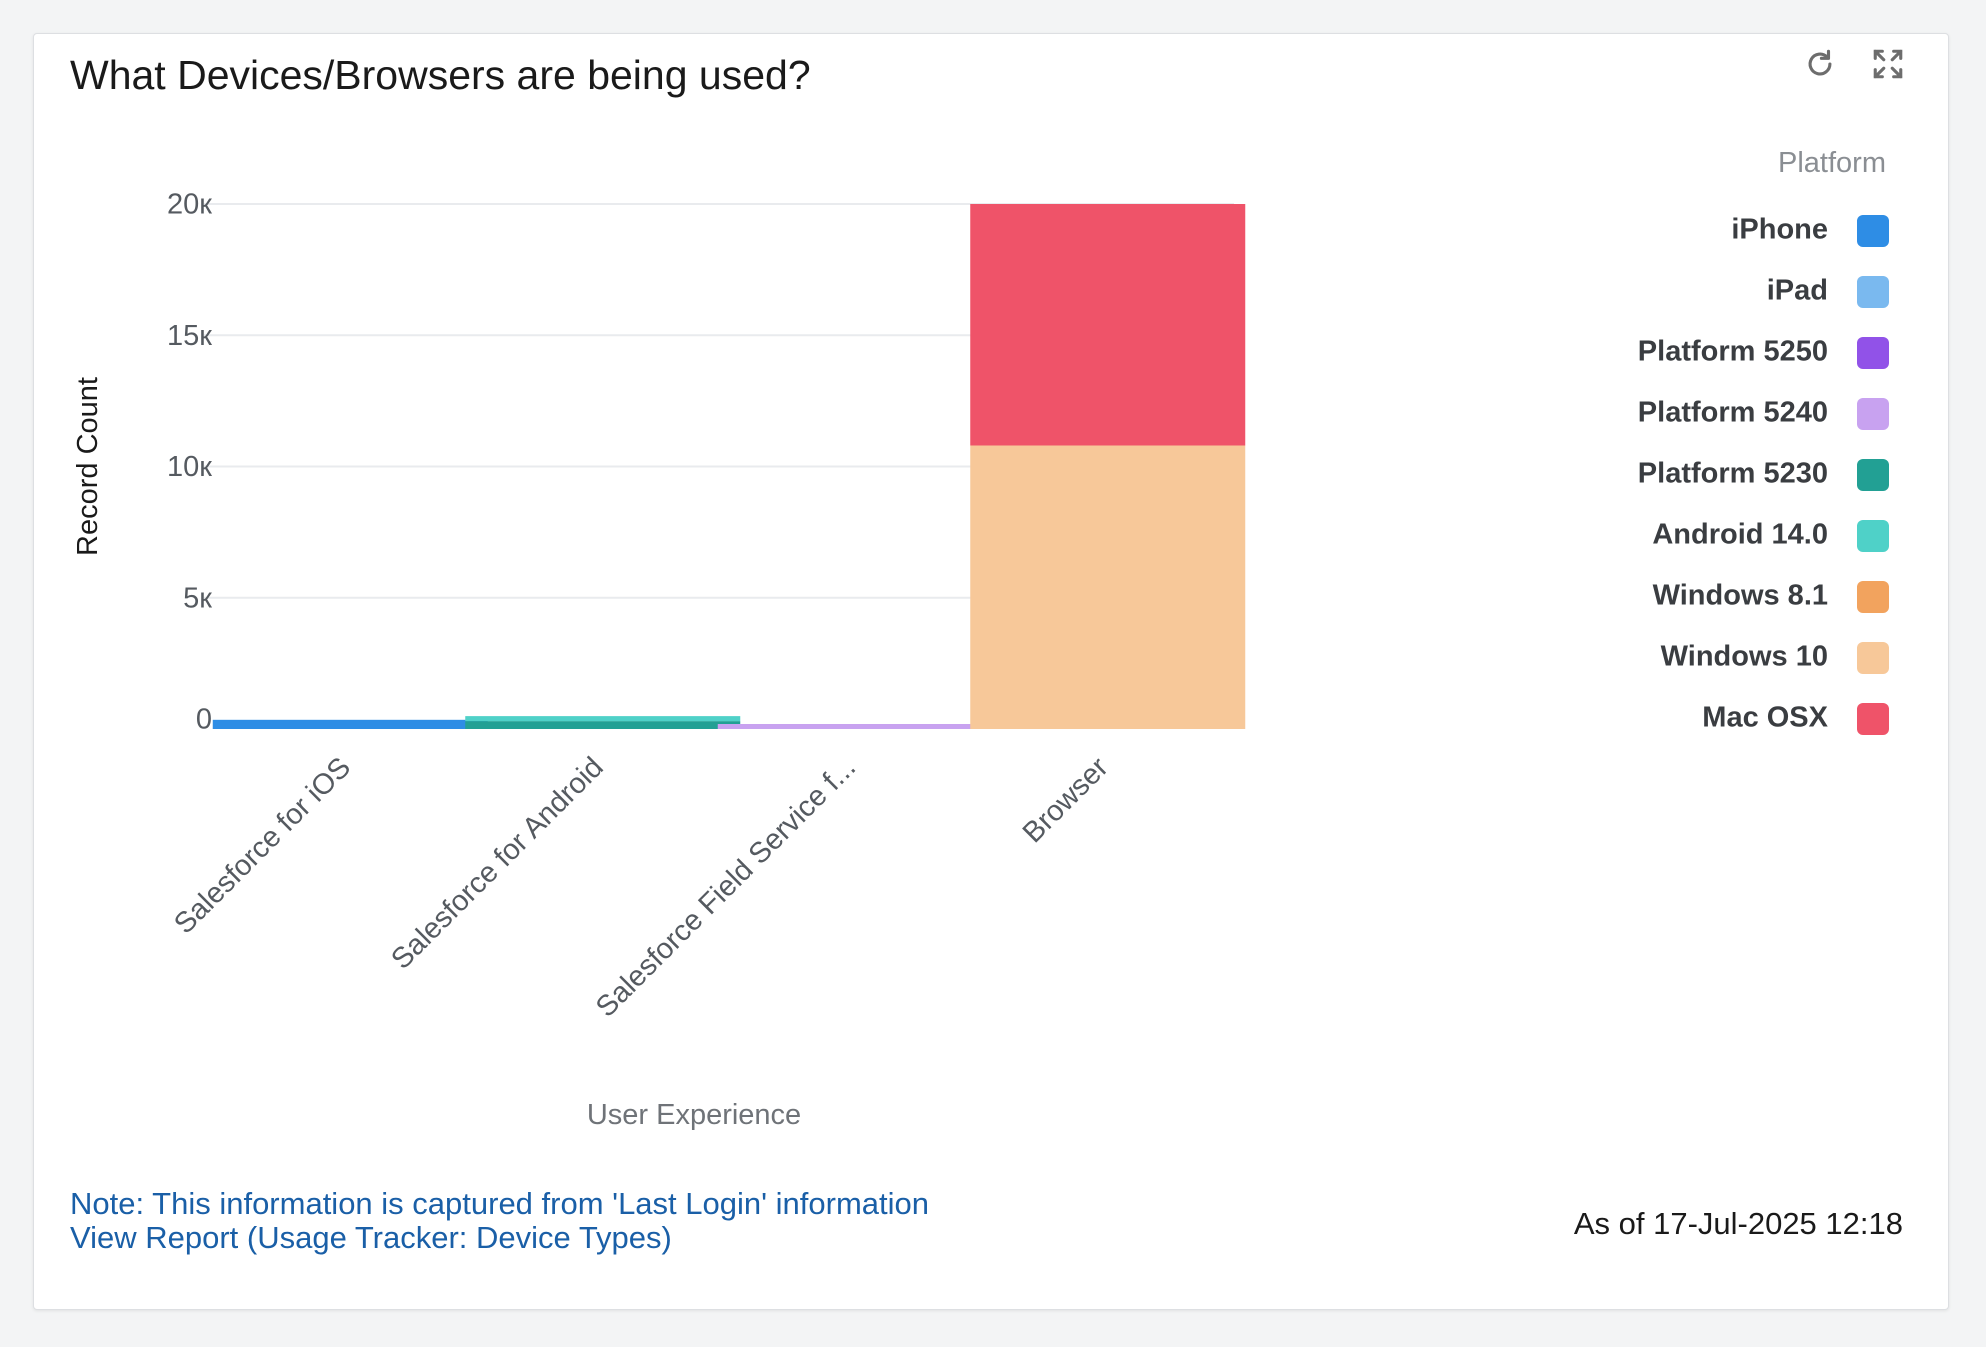  What do you see at coordinates (1797, 291) in the screenshot?
I see `legend-label: iPad` at bounding box center [1797, 291].